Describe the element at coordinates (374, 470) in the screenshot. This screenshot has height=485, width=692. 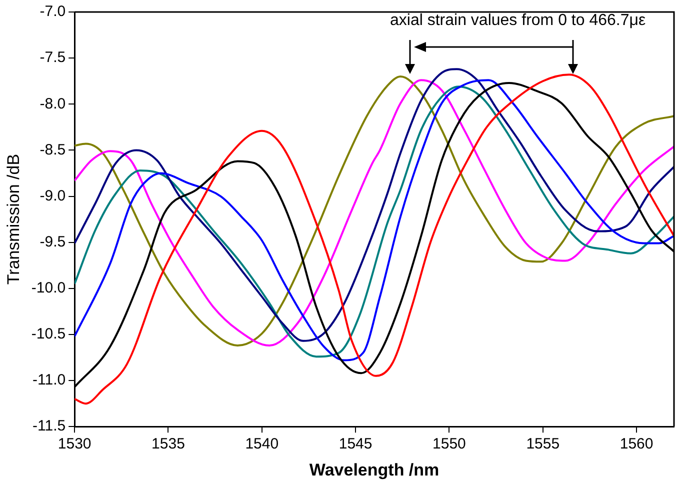
I see `x-axis-title: Wavelength /nm` at that location.